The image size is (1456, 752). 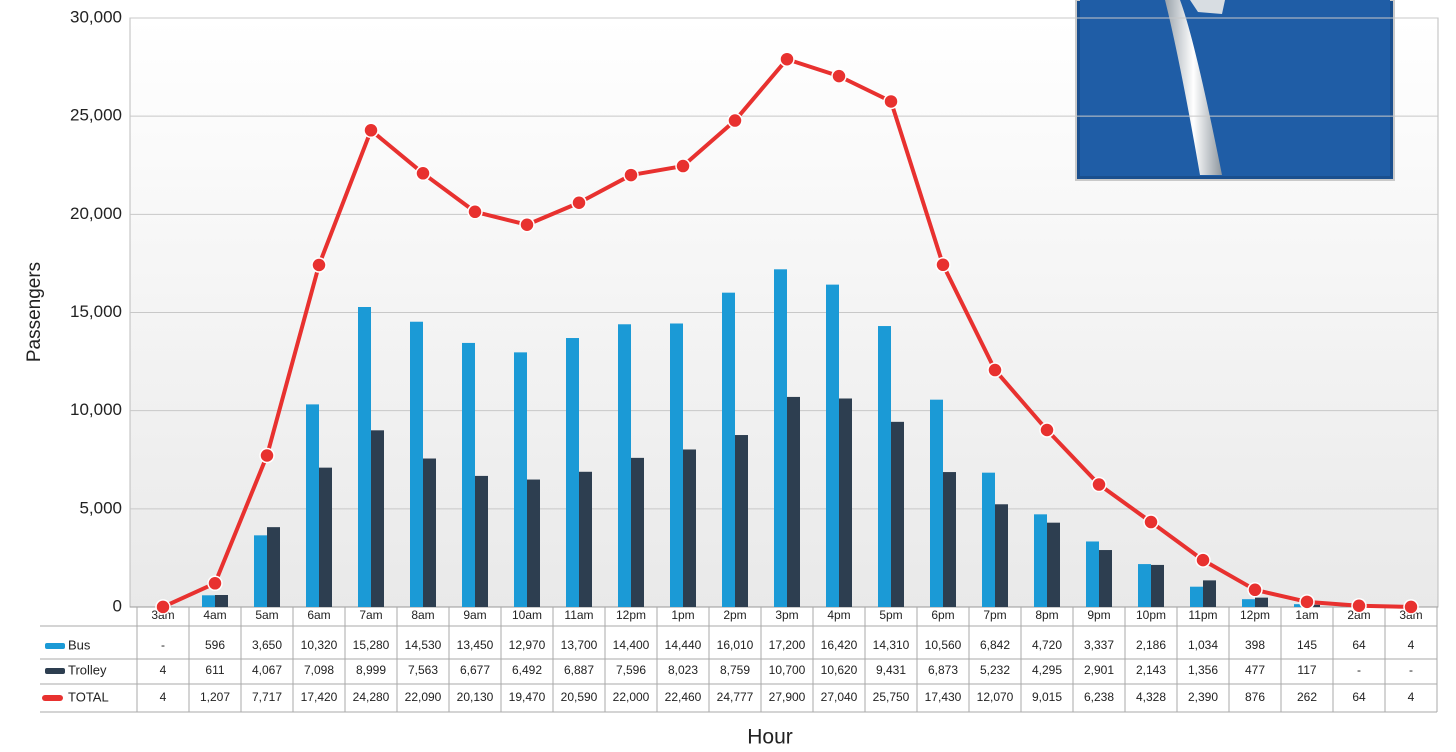 What do you see at coordinates (1307, 645) in the screenshot?
I see `table-cell: 145` at bounding box center [1307, 645].